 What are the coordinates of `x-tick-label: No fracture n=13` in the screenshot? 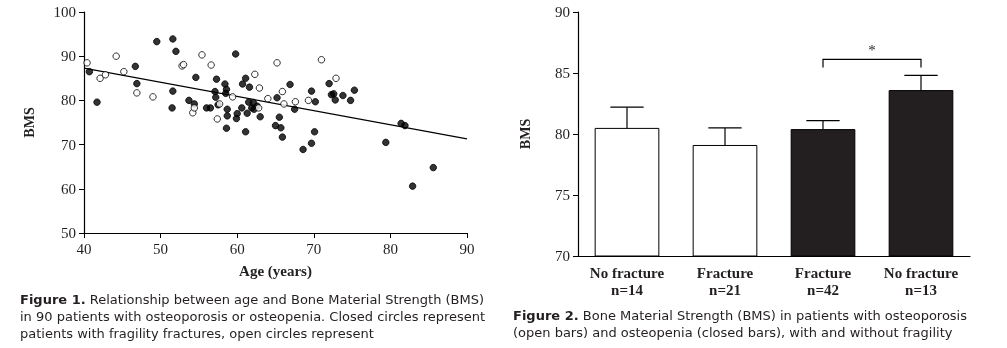 It's located at (921, 281).